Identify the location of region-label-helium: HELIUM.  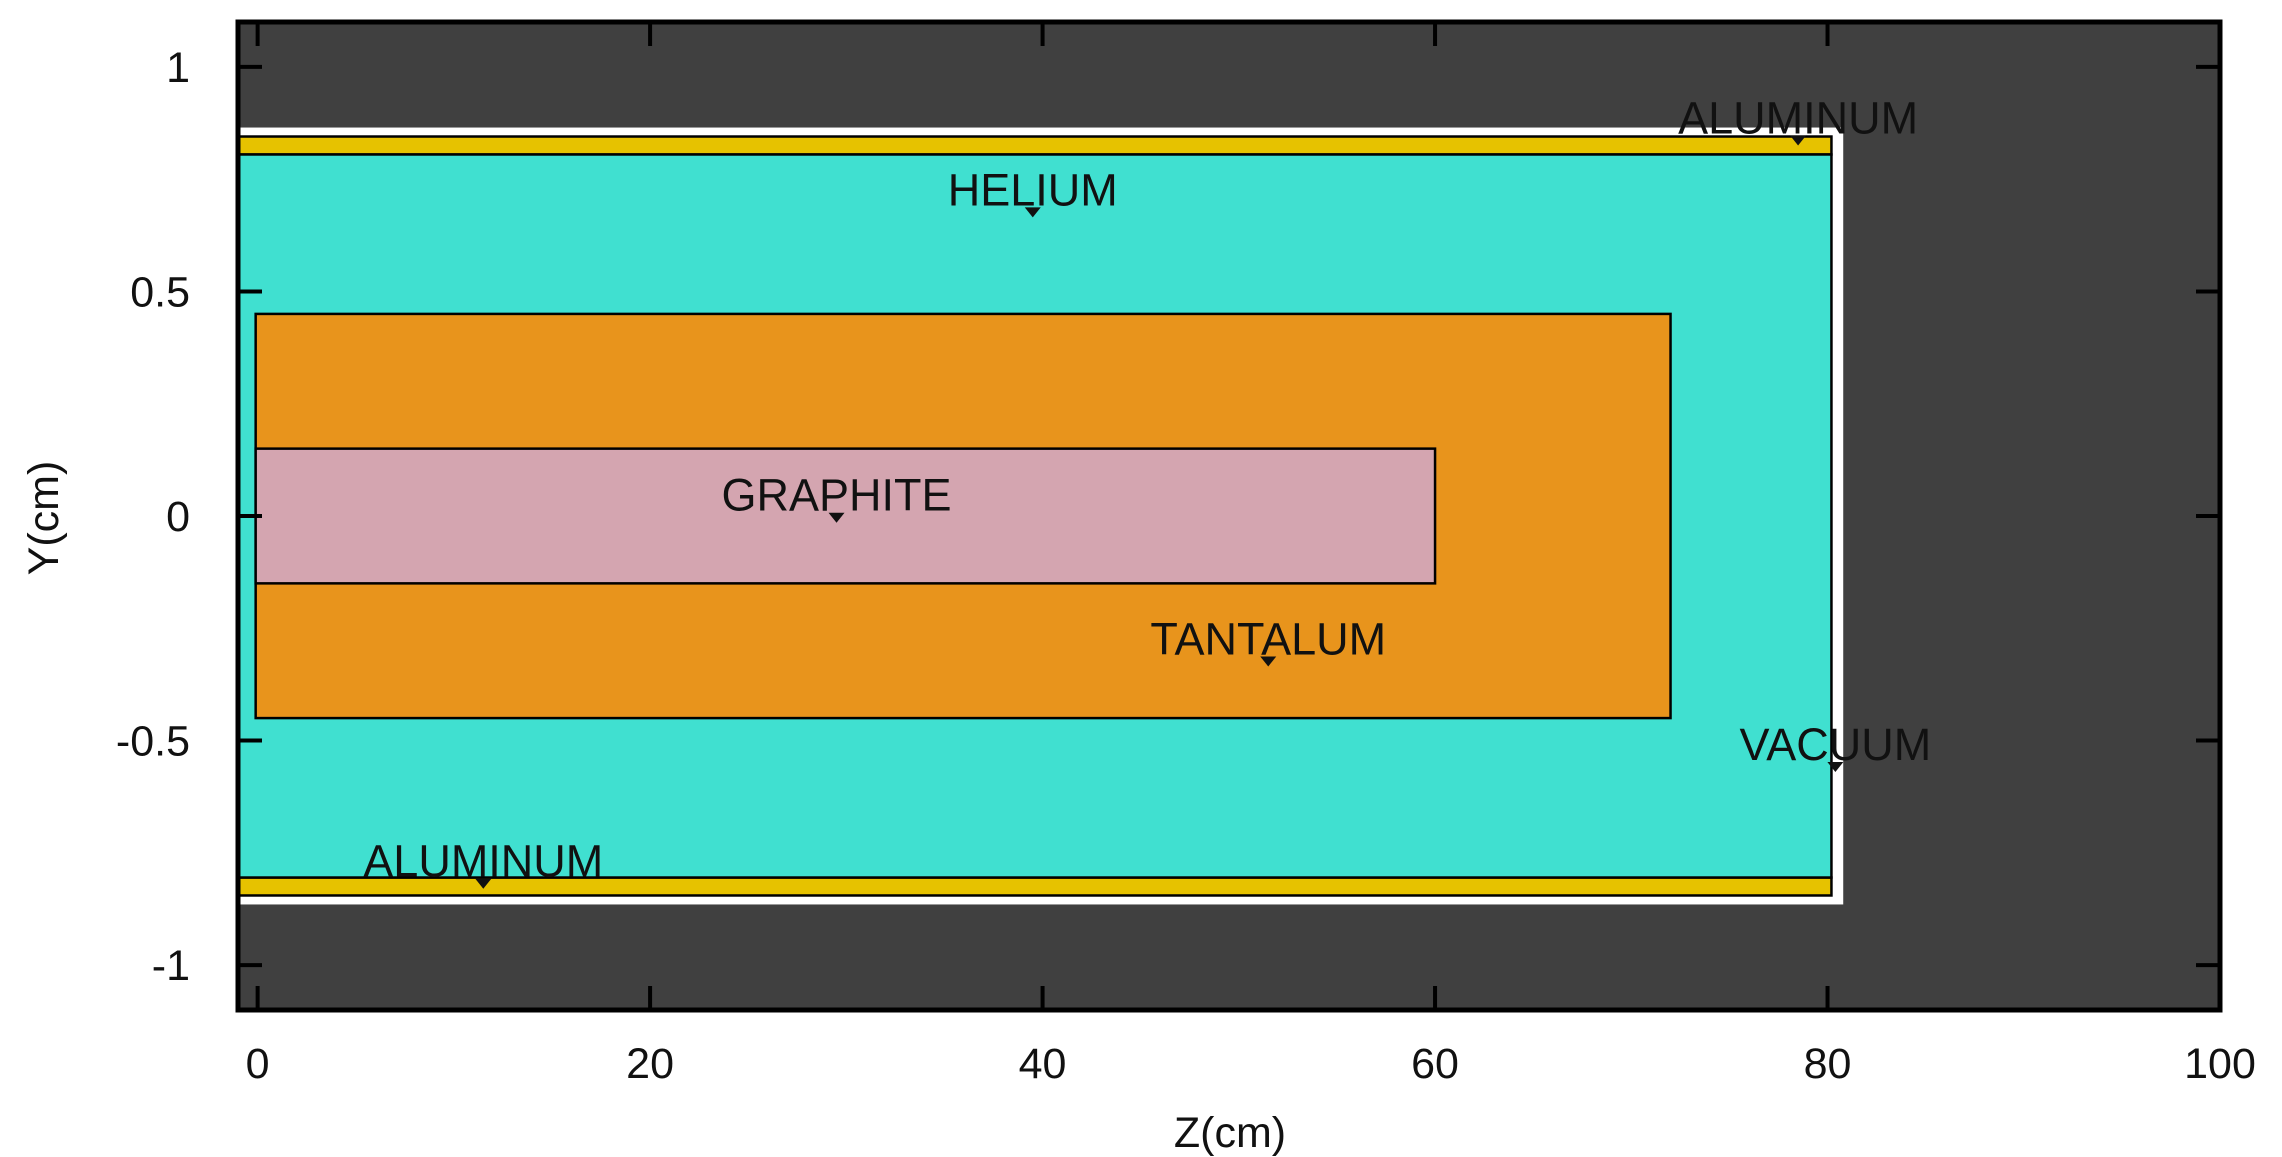
(1033, 191).